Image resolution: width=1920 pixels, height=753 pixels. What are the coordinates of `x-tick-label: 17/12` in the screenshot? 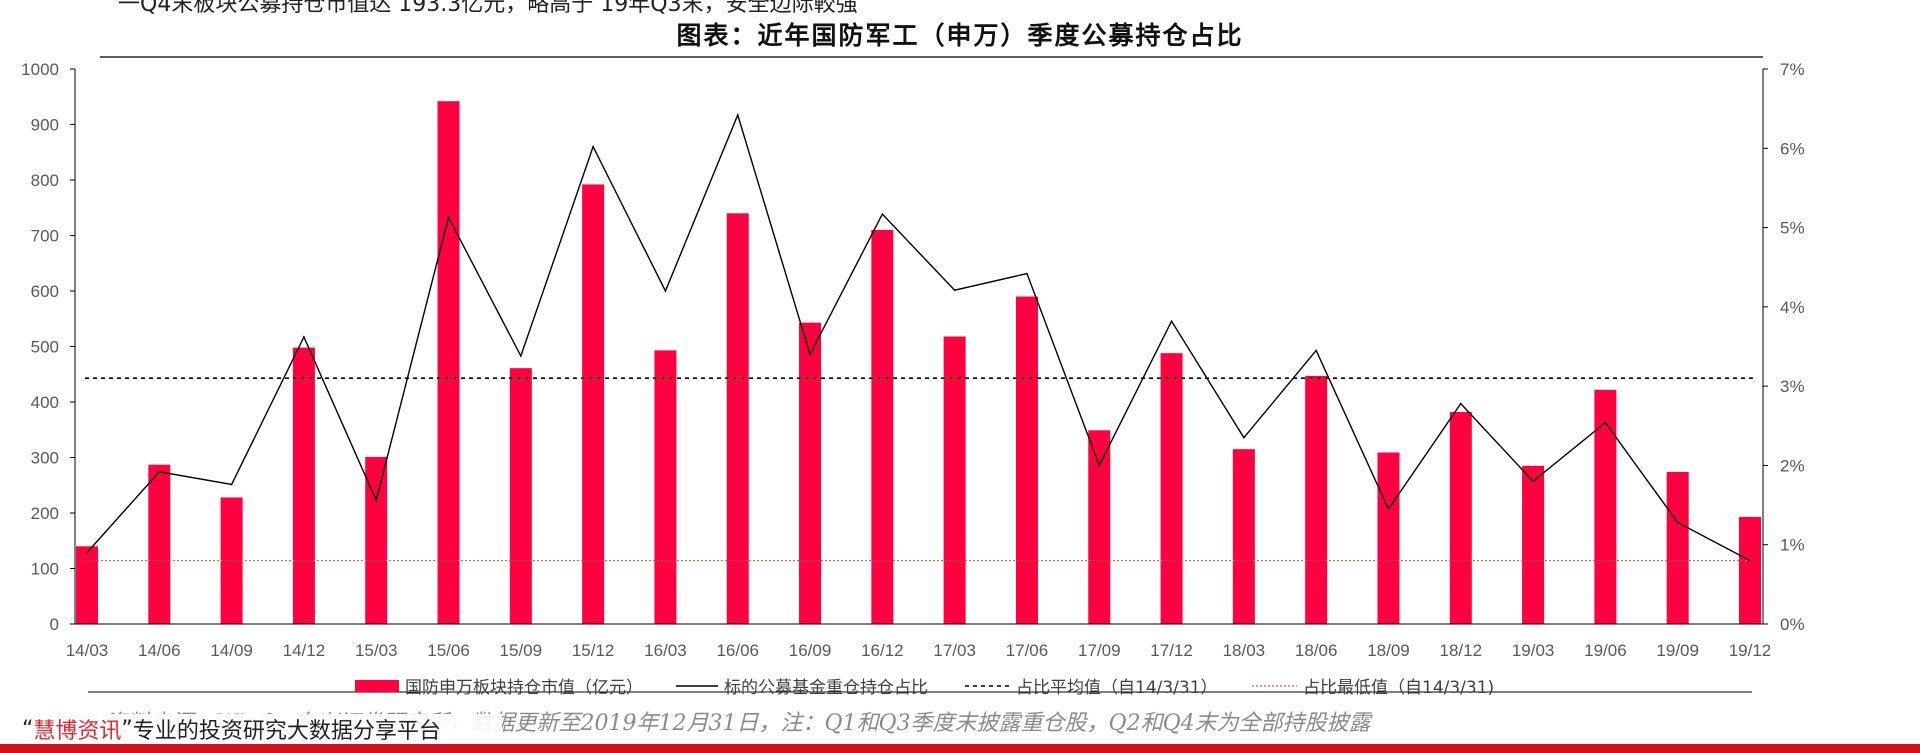 It's located at (1171, 650).